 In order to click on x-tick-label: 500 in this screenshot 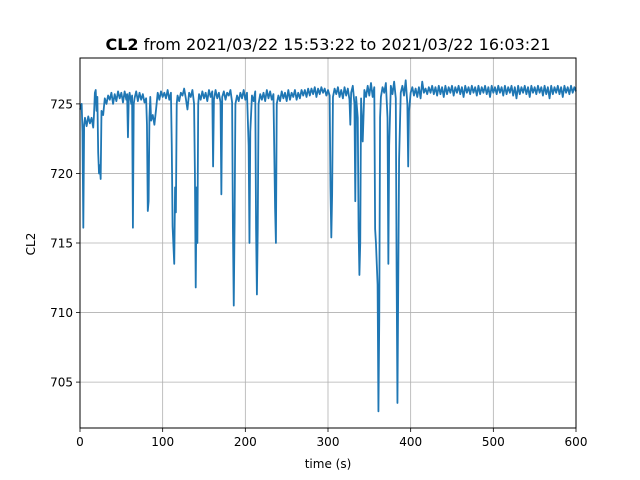, I will do `click(493, 442)`.